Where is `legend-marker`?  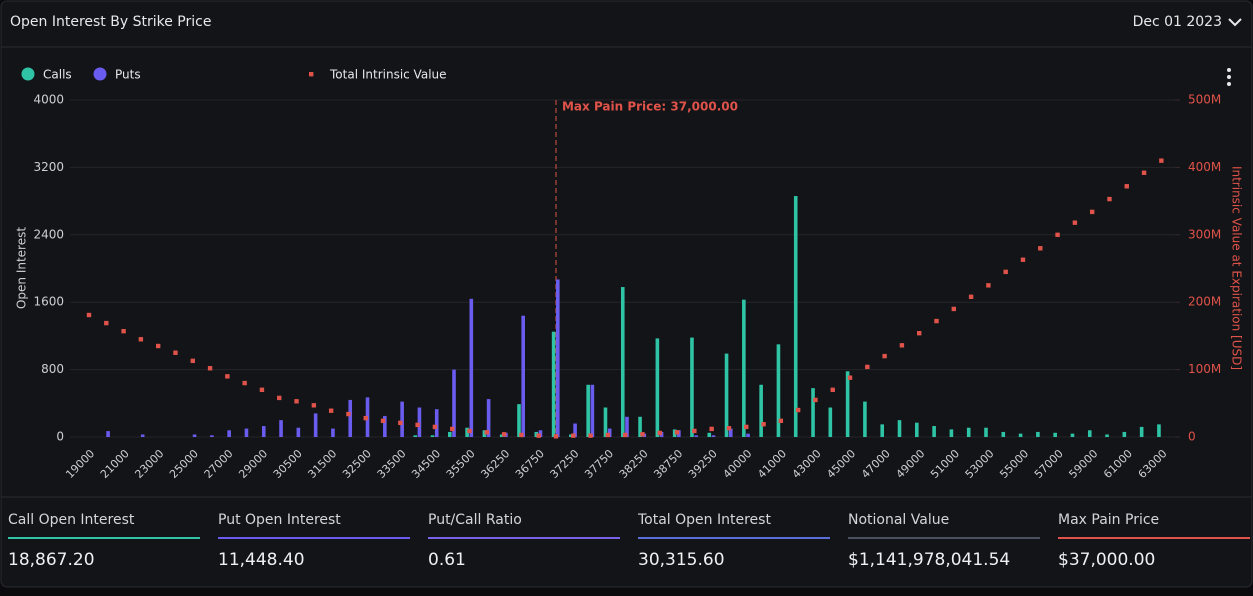 legend-marker is located at coordinates (28, 74).